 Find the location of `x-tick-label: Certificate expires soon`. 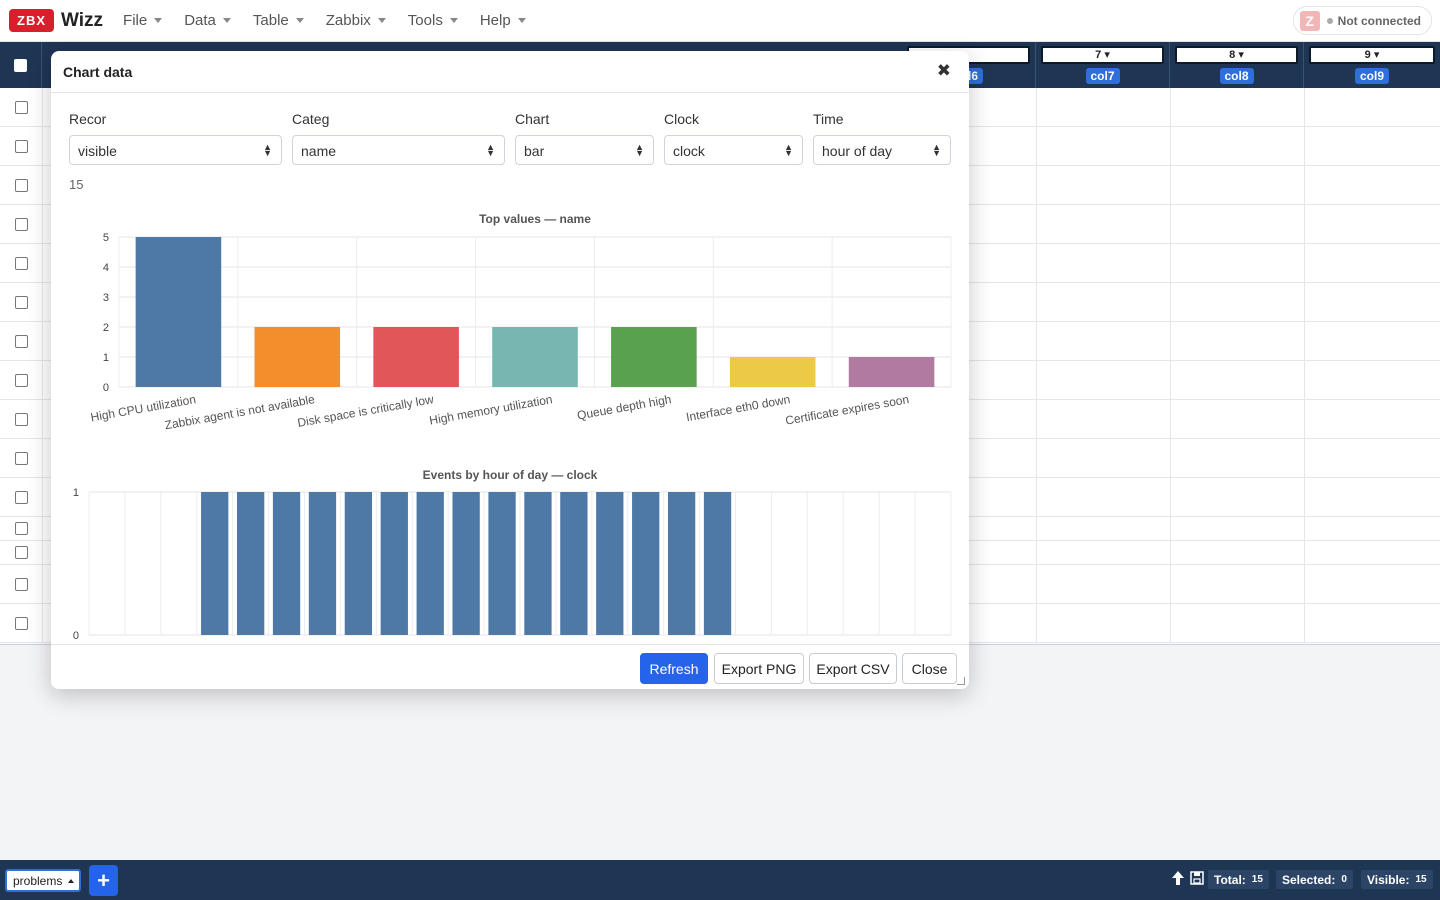

x-tick-label: Certificate expires soon is located at coordinates (847, 410).